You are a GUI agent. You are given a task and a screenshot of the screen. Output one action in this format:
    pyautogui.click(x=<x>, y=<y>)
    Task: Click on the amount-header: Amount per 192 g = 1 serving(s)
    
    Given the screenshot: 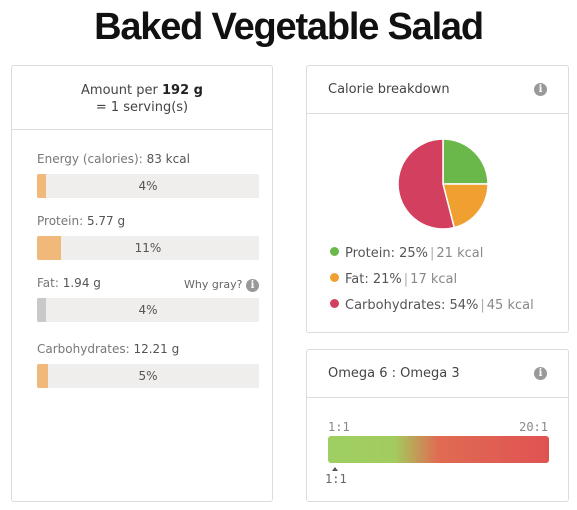 What is the action you would take?
    pyautogui.click(x=142, y=98)
    